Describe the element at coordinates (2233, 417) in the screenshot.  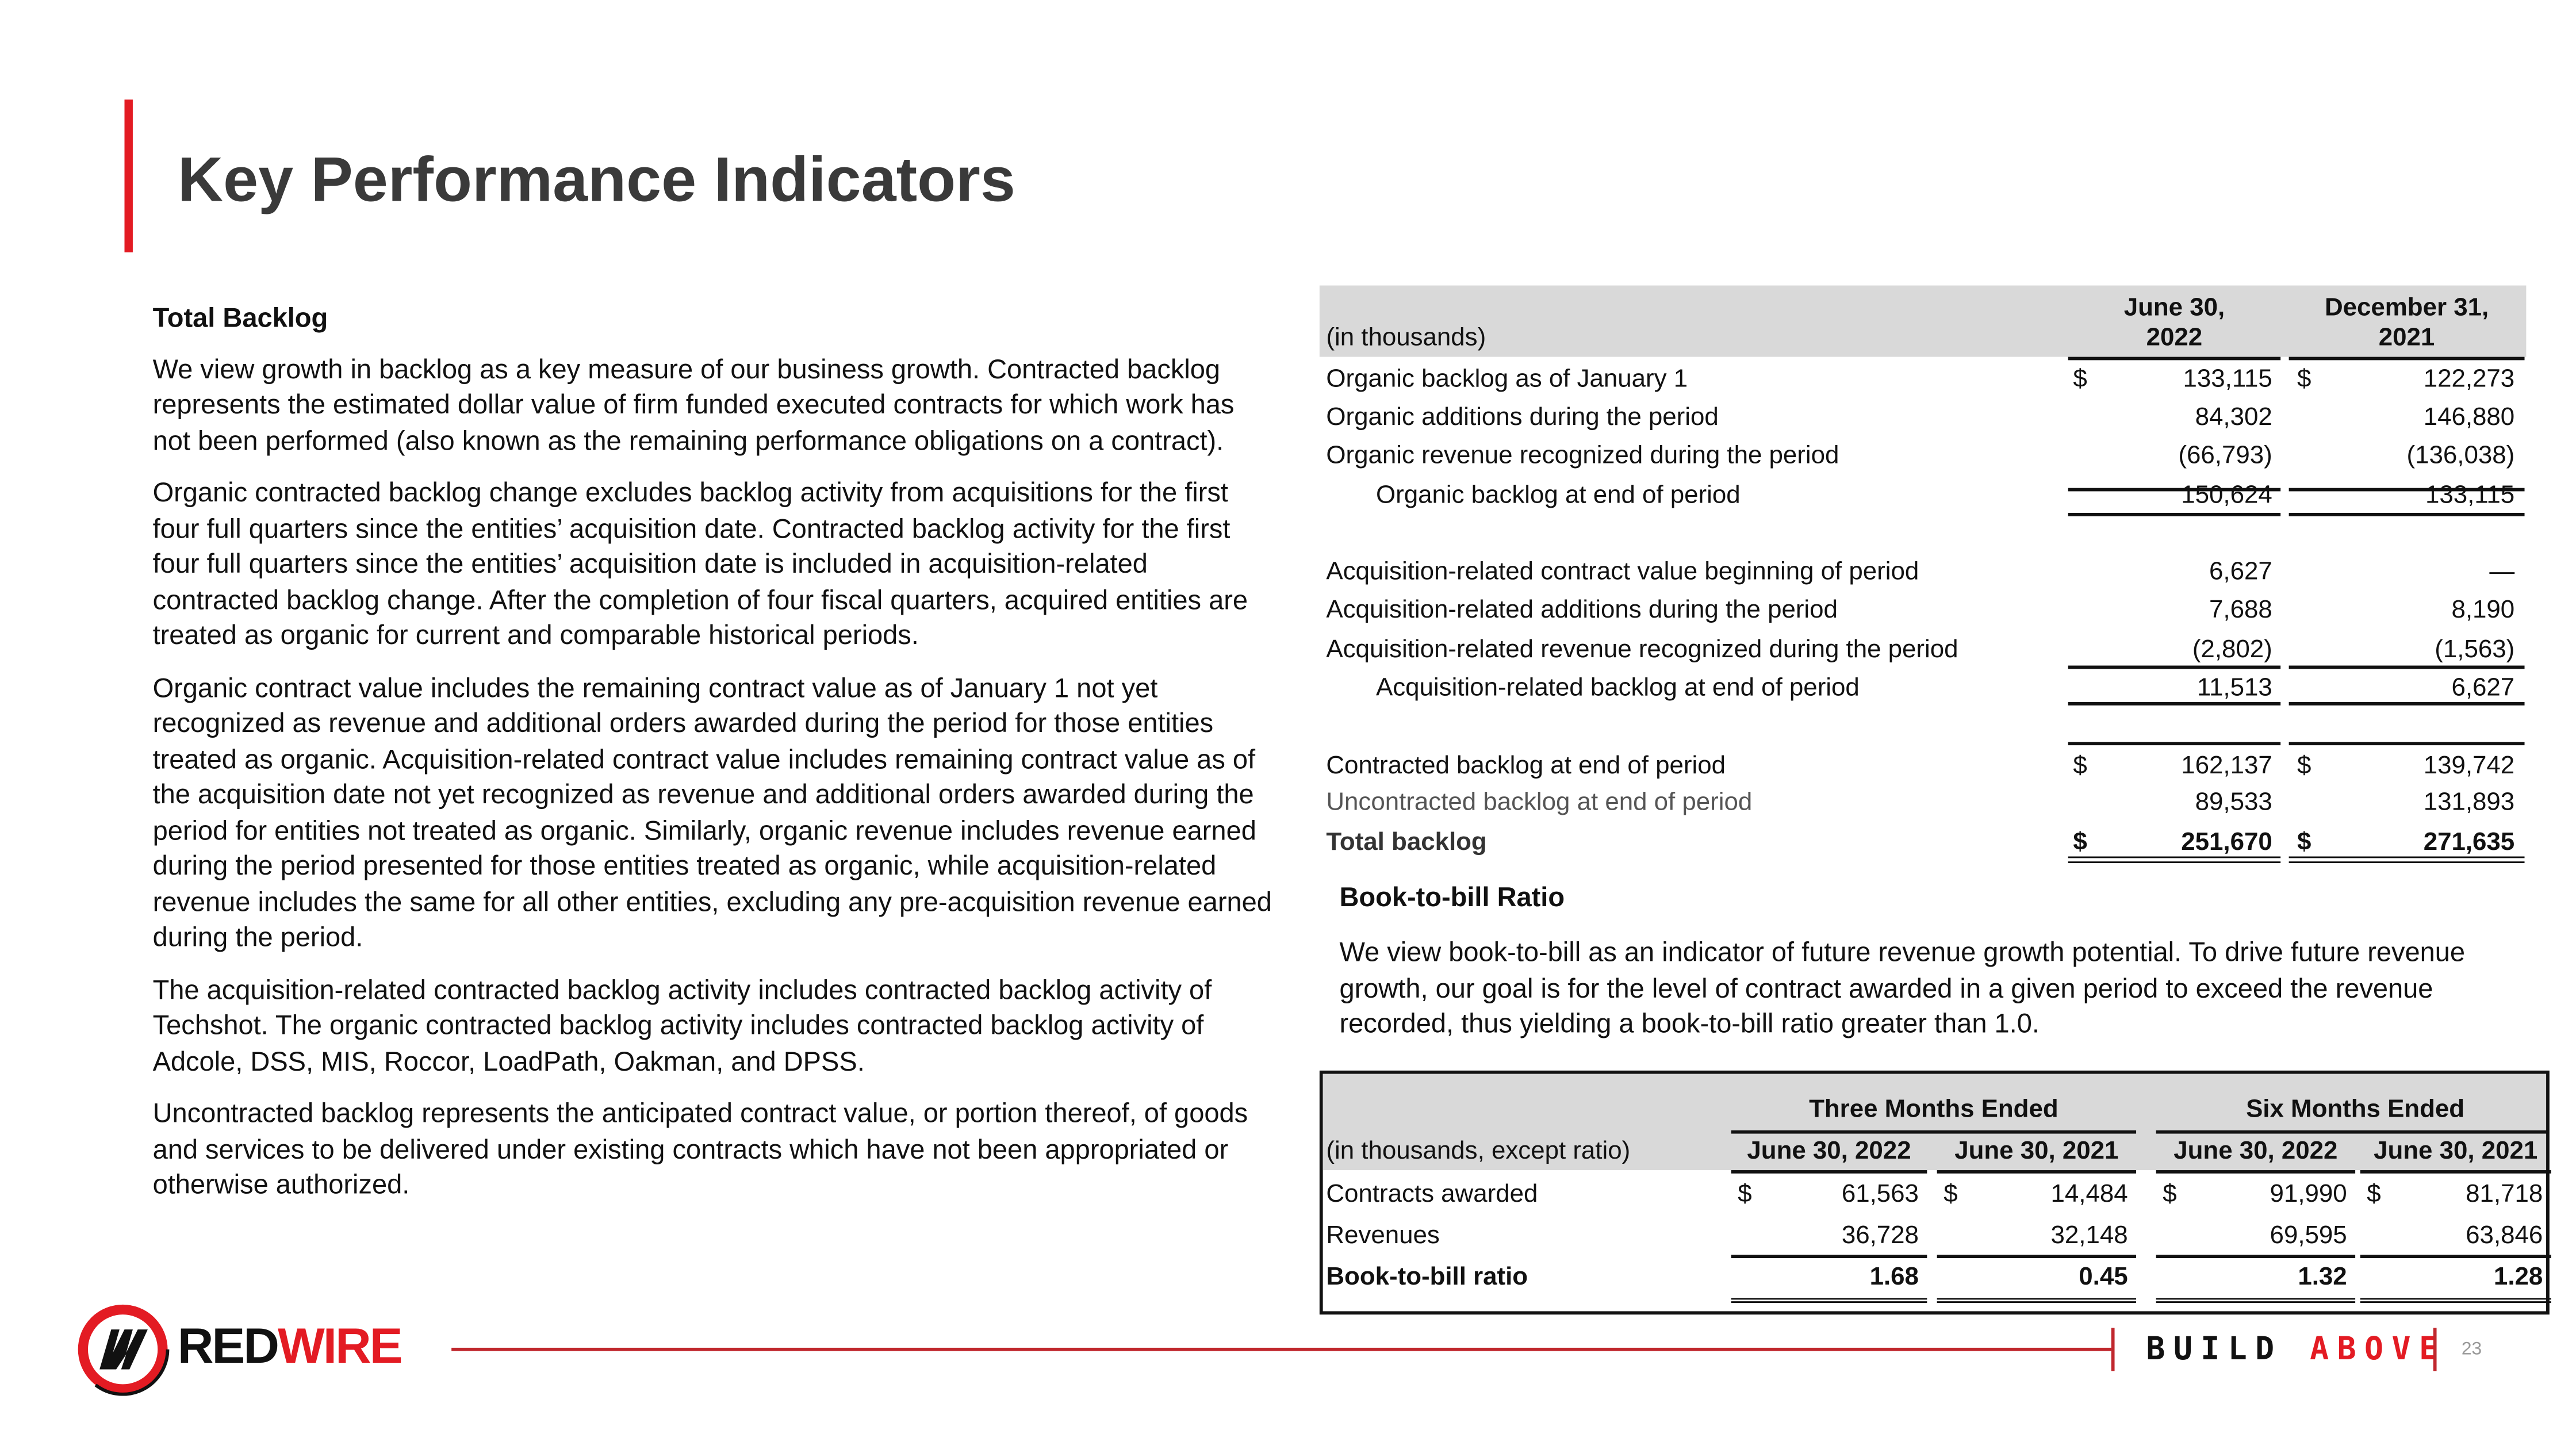
I see `table-cell-value: 84,302` at that location.